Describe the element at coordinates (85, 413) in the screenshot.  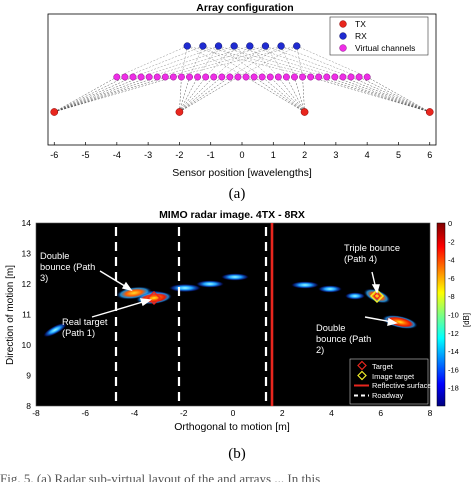
I see `x-tick-label: -6` at that location.